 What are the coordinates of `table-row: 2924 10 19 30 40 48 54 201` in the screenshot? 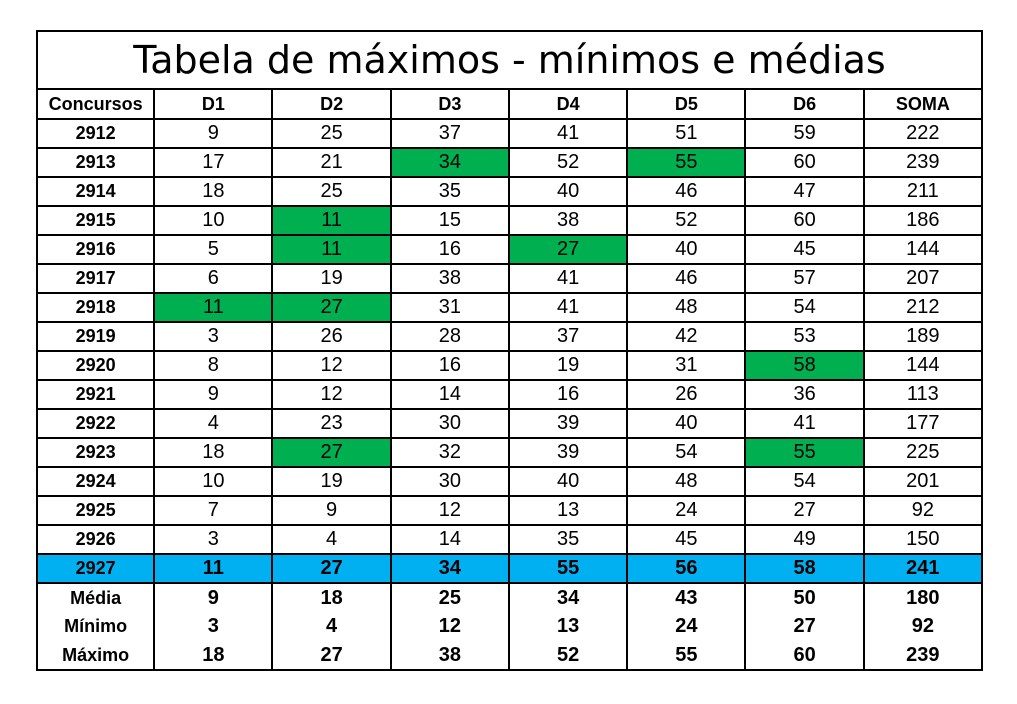 It's located at (509, 481).